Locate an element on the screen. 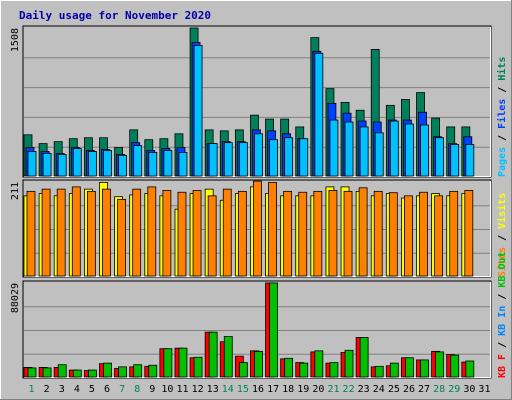  x-tick-8: 8 is located at coordinates (137, 389).